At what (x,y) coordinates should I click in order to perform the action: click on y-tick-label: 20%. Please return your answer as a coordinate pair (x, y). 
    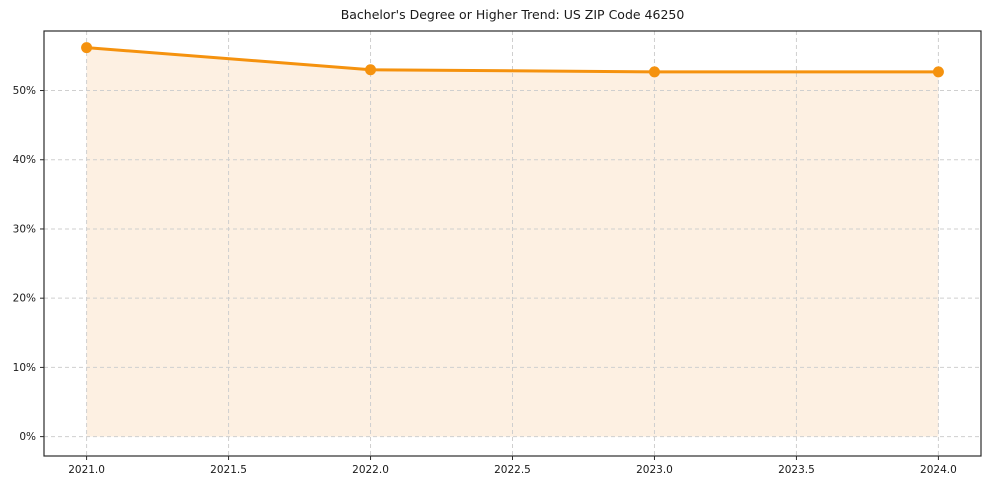
    Looking at the image, I should click on (24, 299).